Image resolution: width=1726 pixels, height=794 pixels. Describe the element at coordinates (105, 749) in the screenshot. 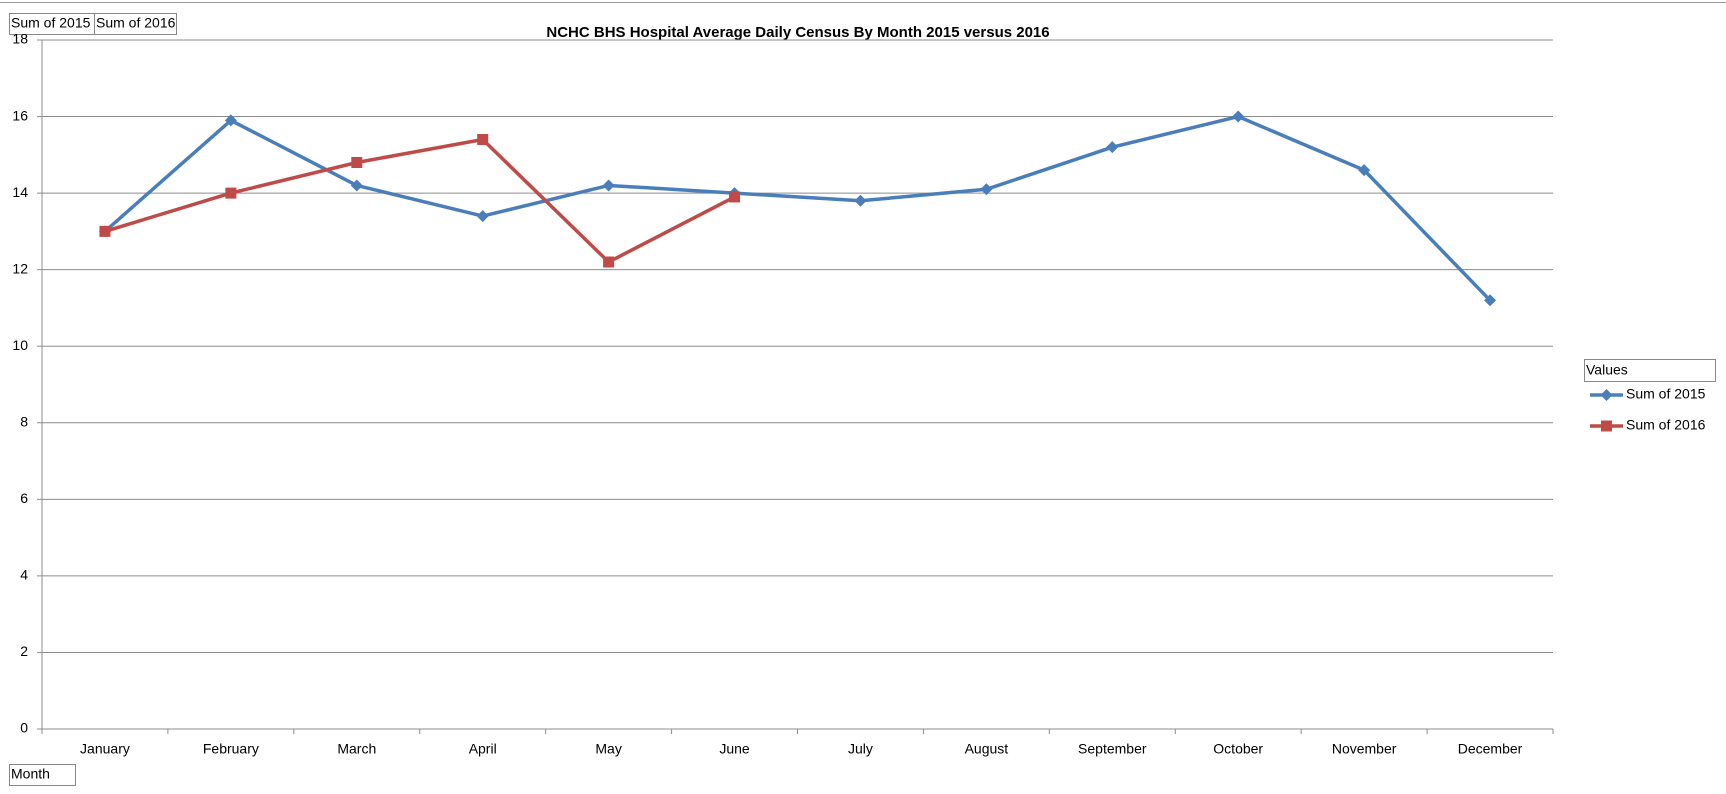

I see `x-tick-label: January` at that location.